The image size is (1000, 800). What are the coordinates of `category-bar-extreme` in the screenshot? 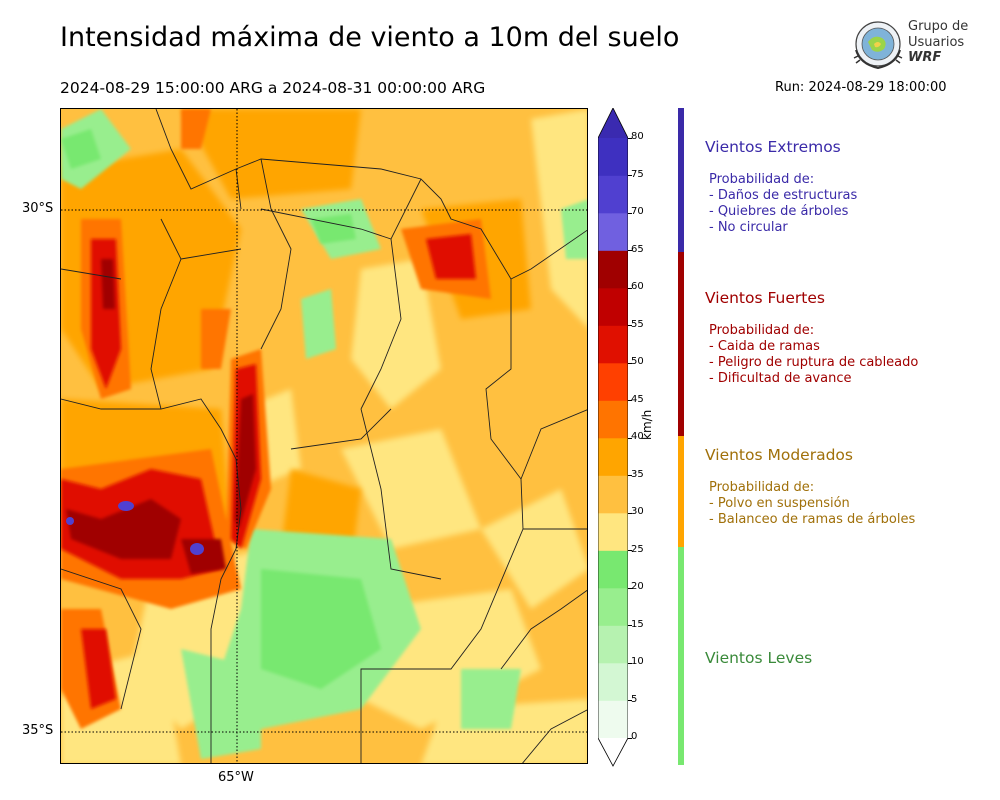 It's located at (681, 180).